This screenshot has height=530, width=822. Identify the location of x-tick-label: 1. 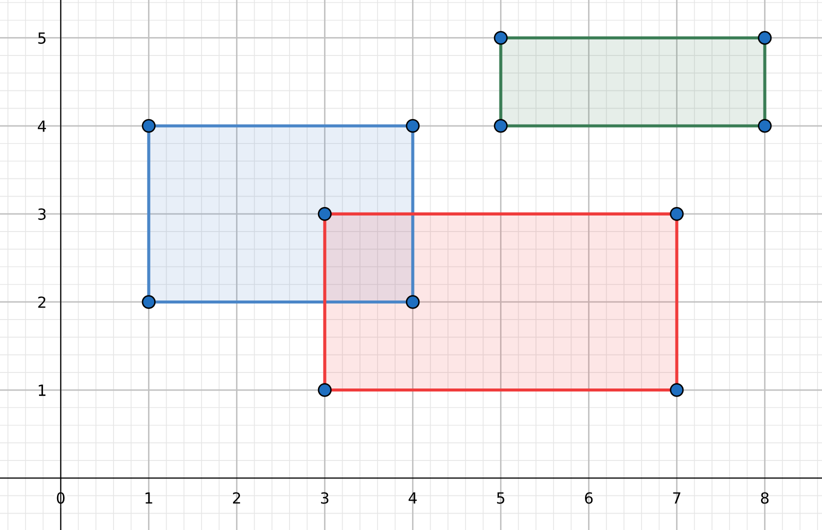
(149, 498).